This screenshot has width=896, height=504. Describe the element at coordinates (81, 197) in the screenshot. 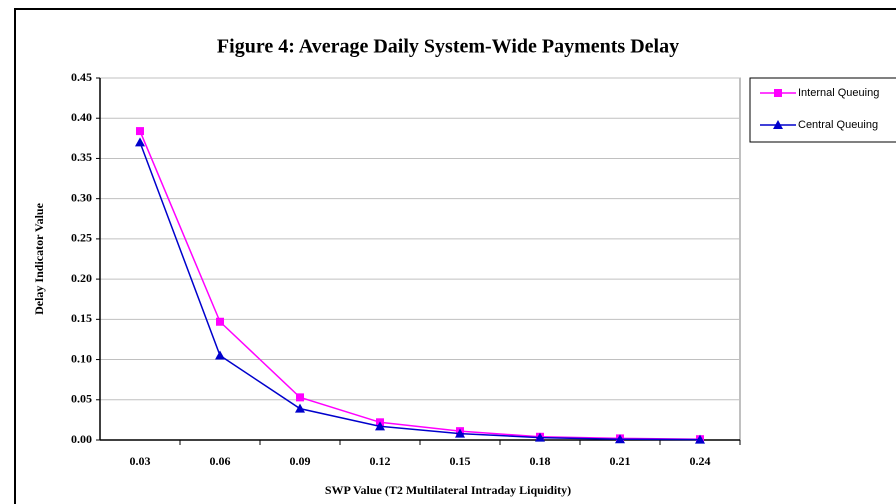

I see `y-tick-label: 0.30` at that location.